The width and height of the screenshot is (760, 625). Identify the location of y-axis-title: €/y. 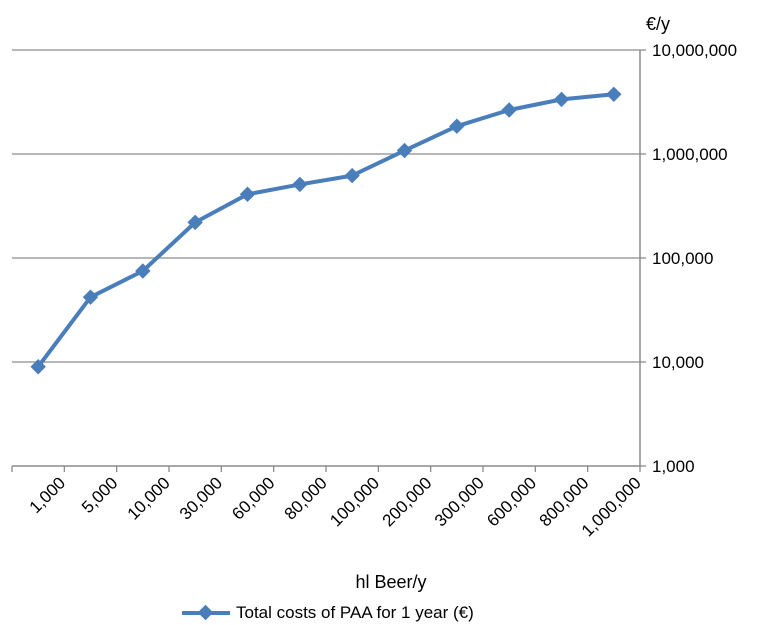
(658, 24).